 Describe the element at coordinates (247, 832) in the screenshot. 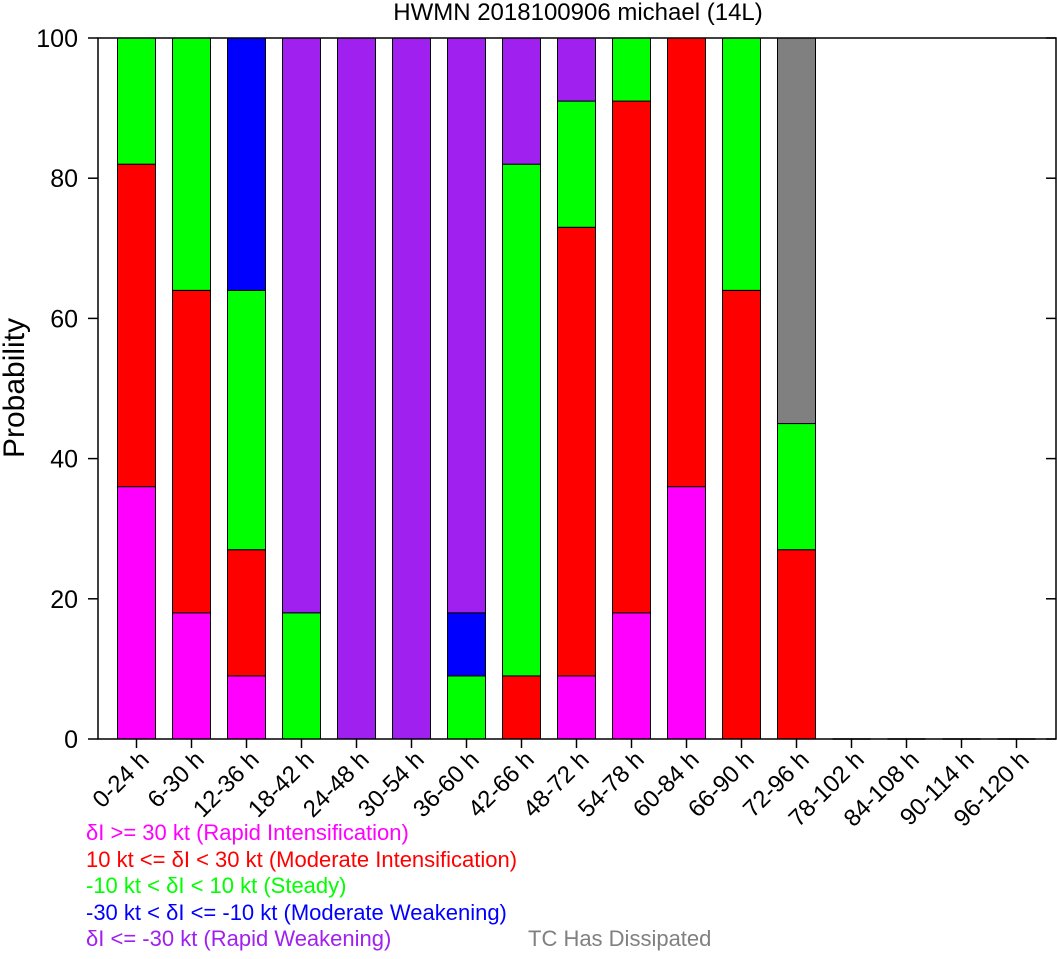

I see `legend-item-rapid-intensification: δI >= 30 kt (Rapid Intensification)` at that location.